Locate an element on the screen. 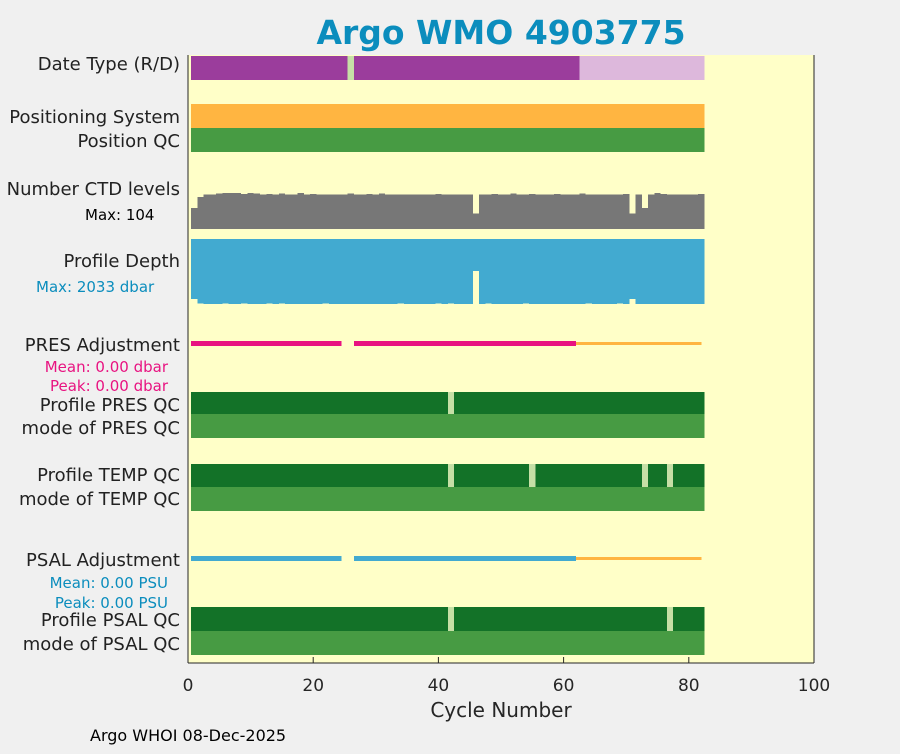 The image size is (900, 754). date-type-segment is located at coordinates (269, 68).